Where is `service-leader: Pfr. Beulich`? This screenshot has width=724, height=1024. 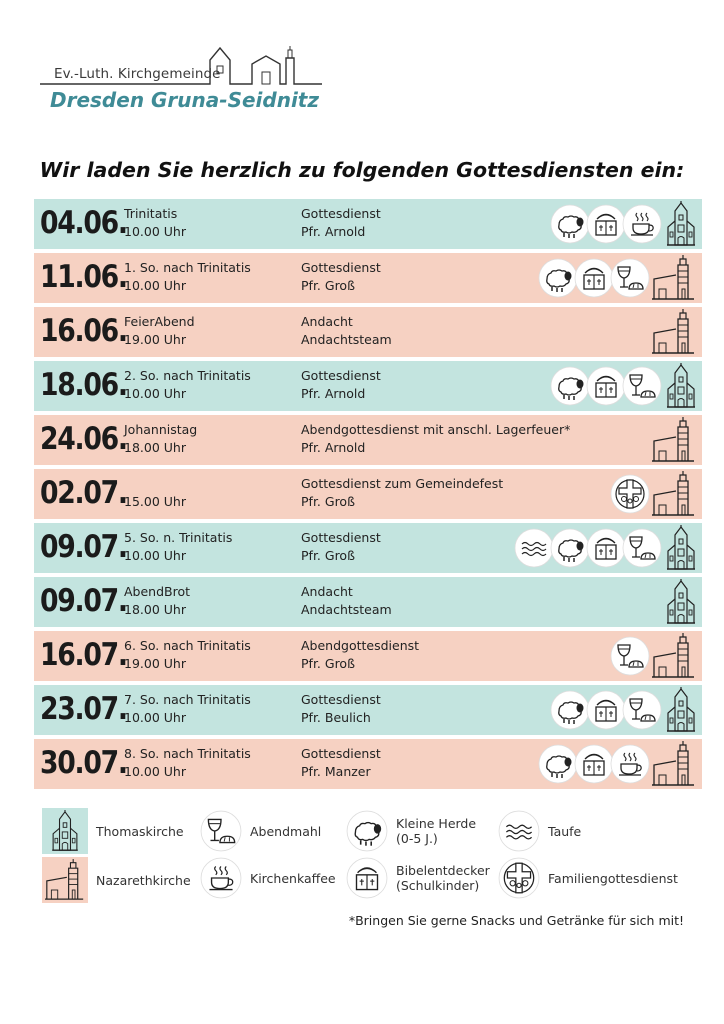
service-leader: Pfr. Beulich is located at coordinates (336, 717).